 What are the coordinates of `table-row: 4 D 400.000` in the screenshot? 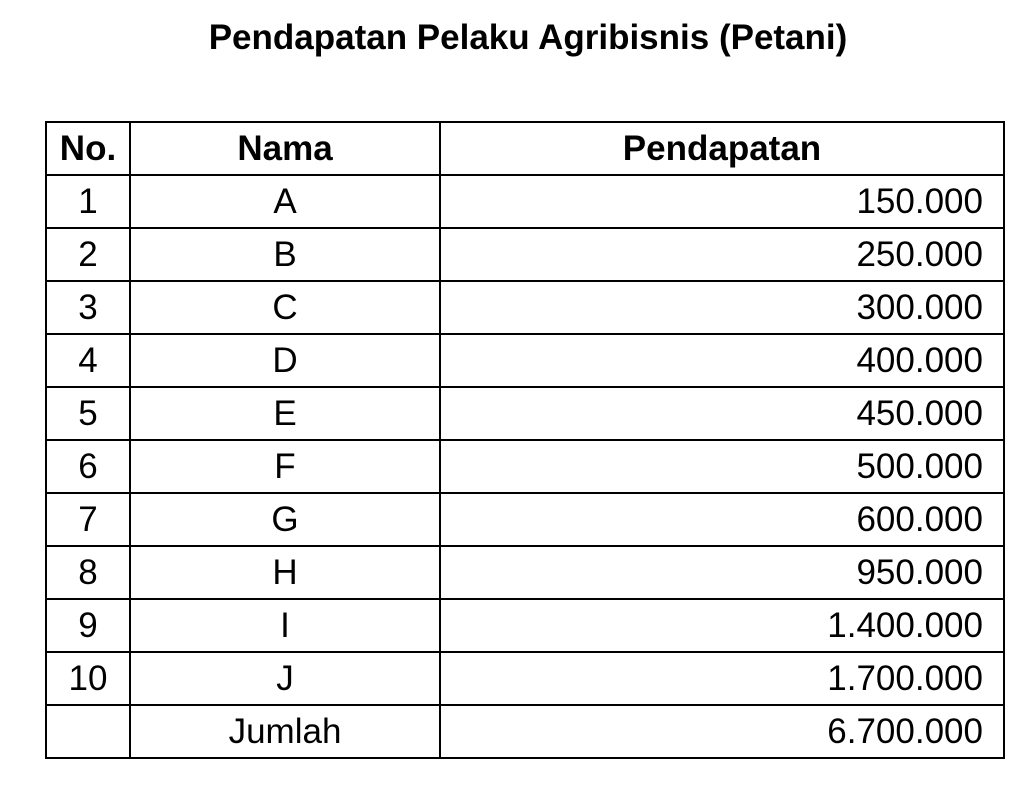 It's located at (525, 360).